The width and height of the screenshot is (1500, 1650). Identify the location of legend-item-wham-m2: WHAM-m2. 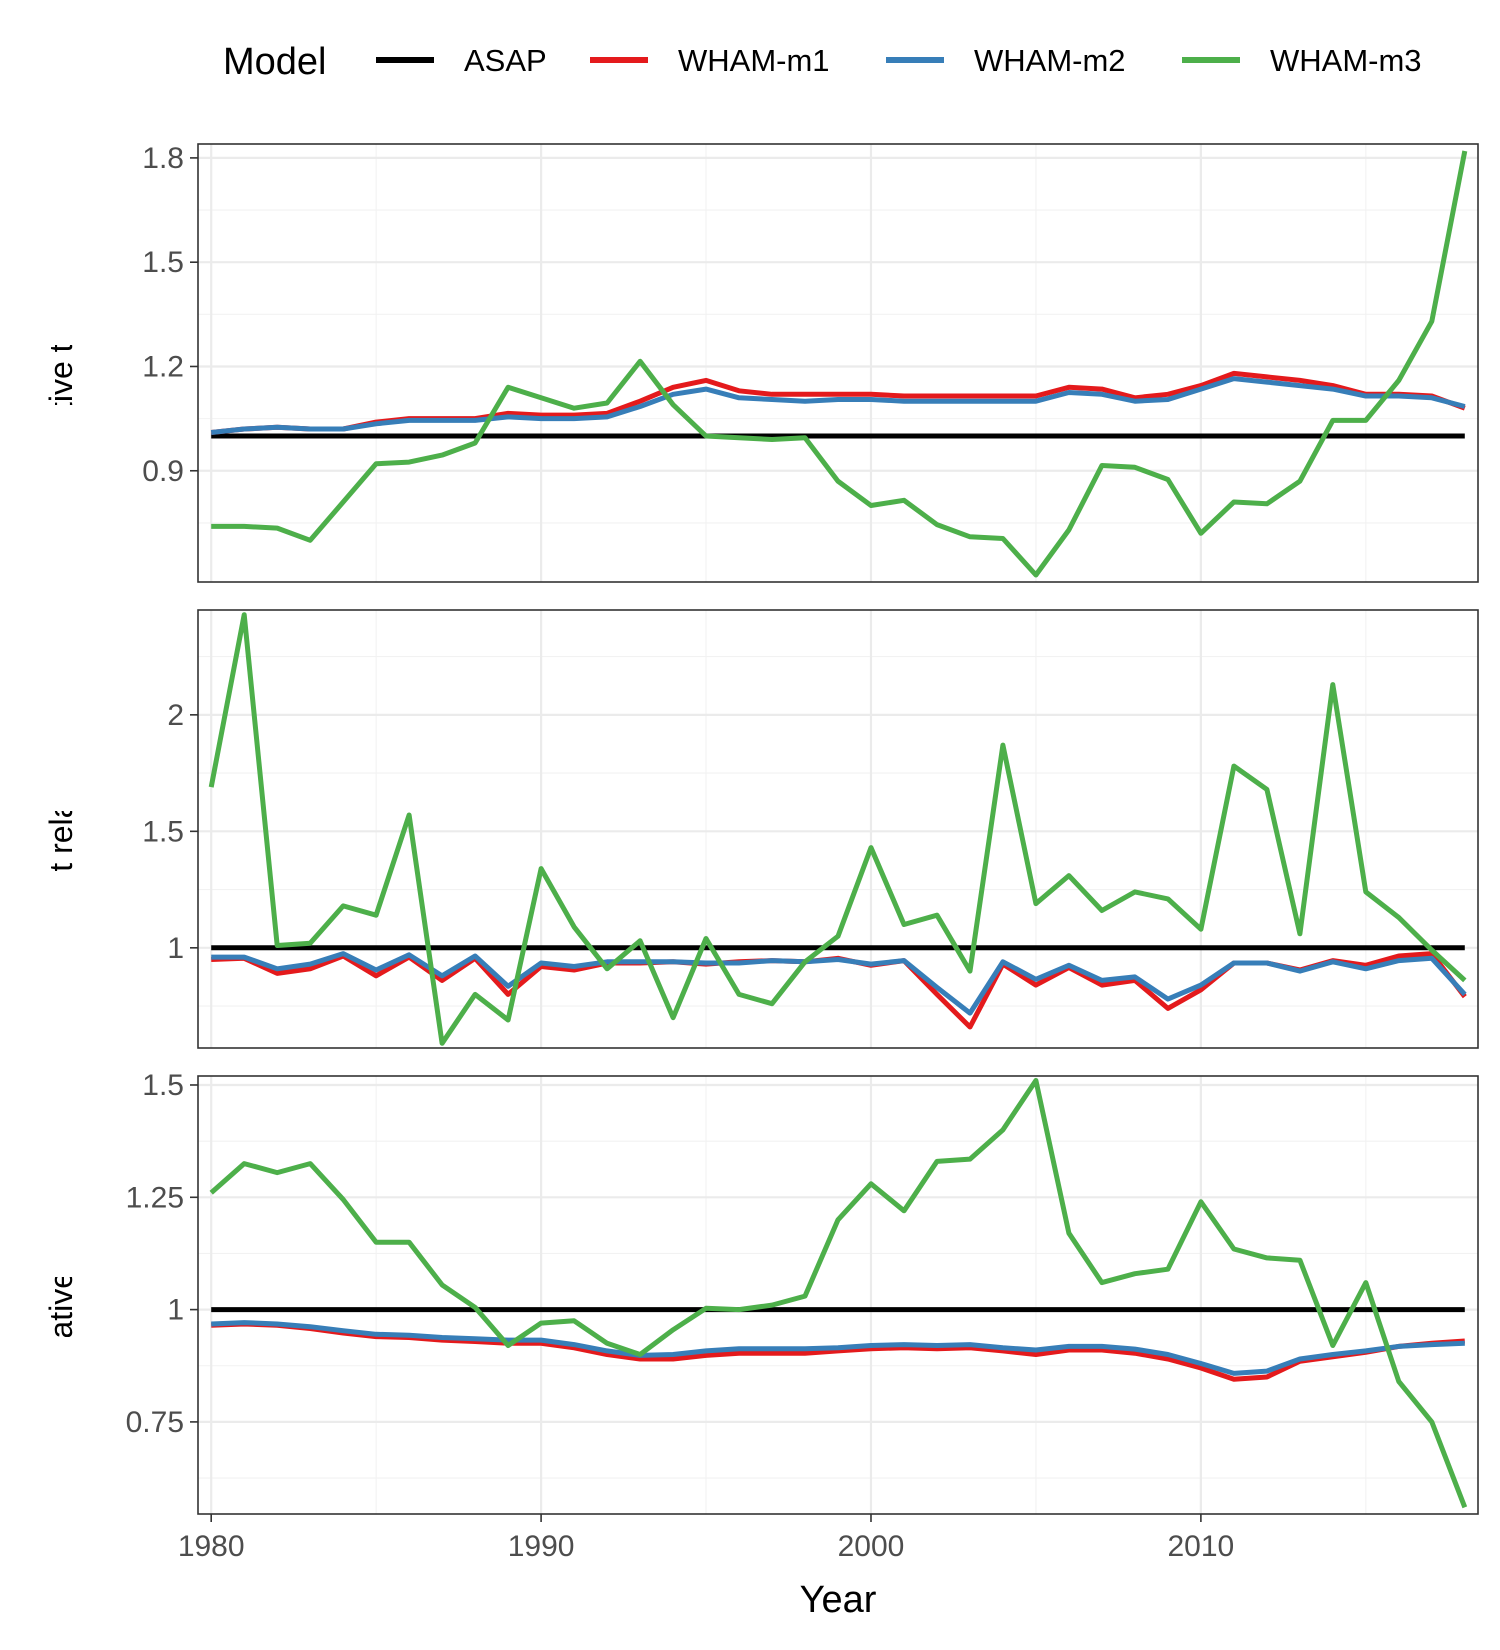
(1006, 60).